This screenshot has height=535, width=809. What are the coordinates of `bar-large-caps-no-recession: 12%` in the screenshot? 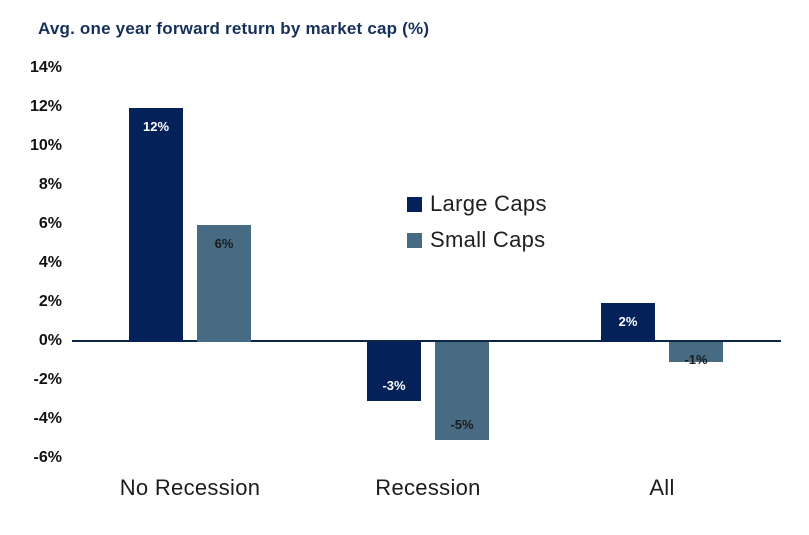 It's located at (156, 225).